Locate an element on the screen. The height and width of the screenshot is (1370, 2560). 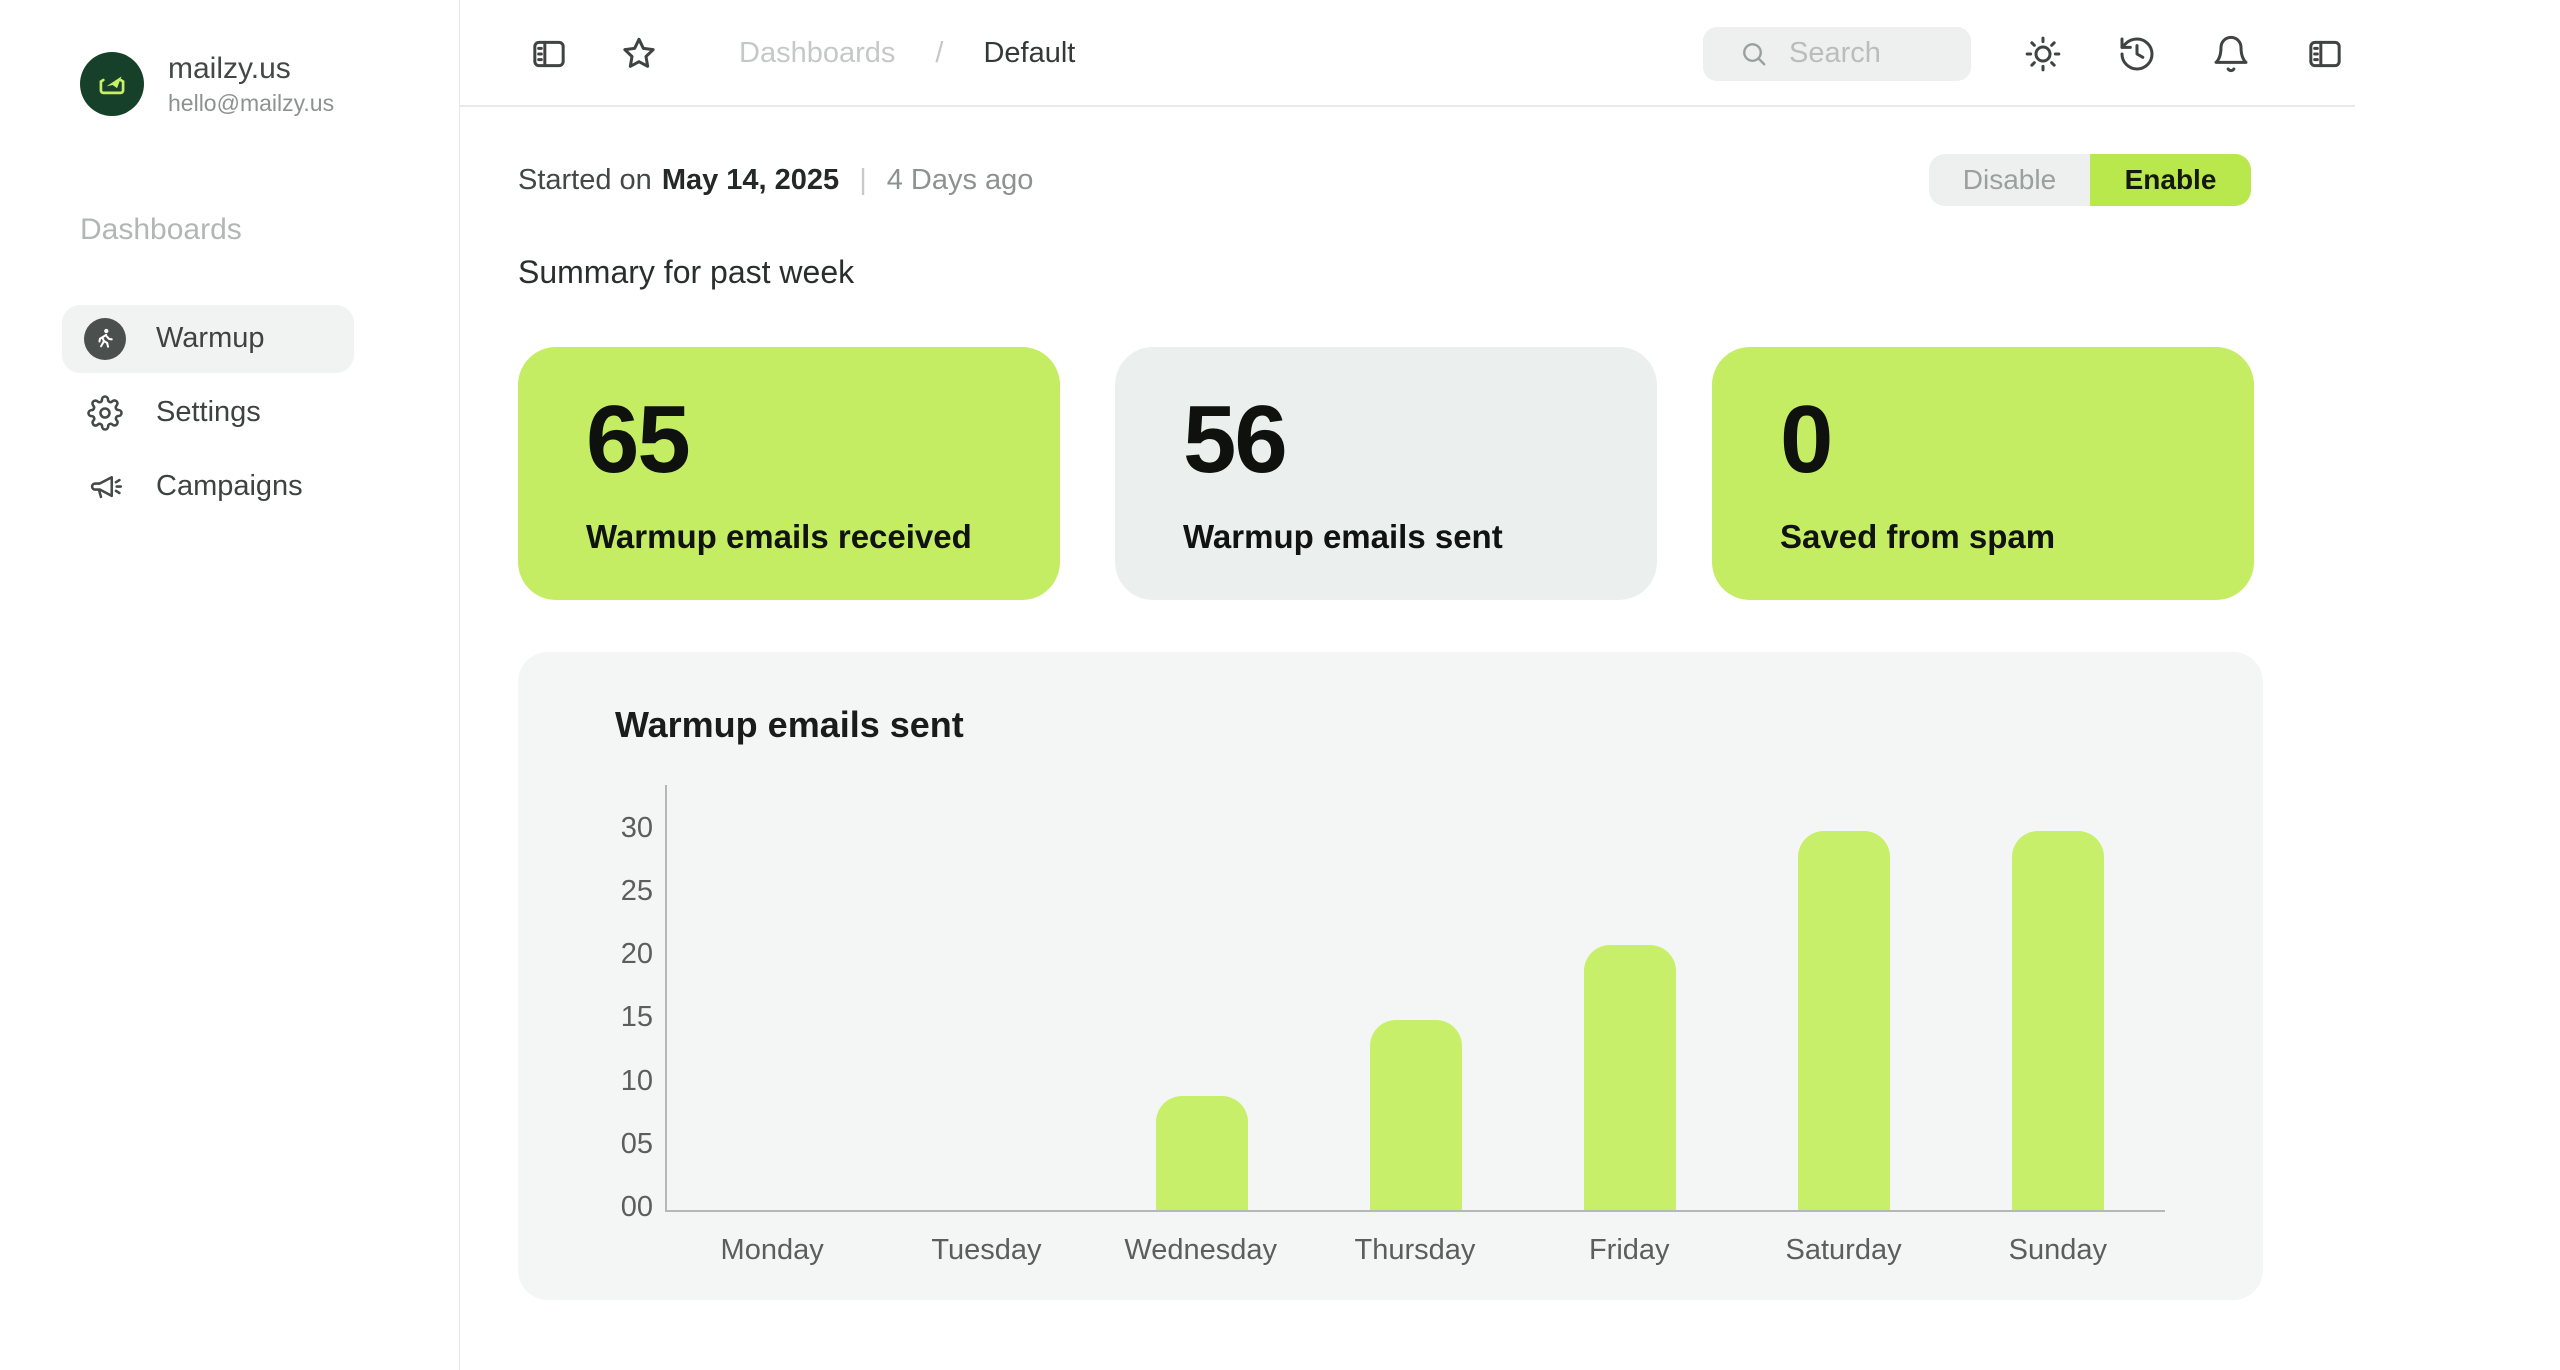
stat-card-warmup-sent: 56 Warmup emails sent is located at coordinates (1386, 473).